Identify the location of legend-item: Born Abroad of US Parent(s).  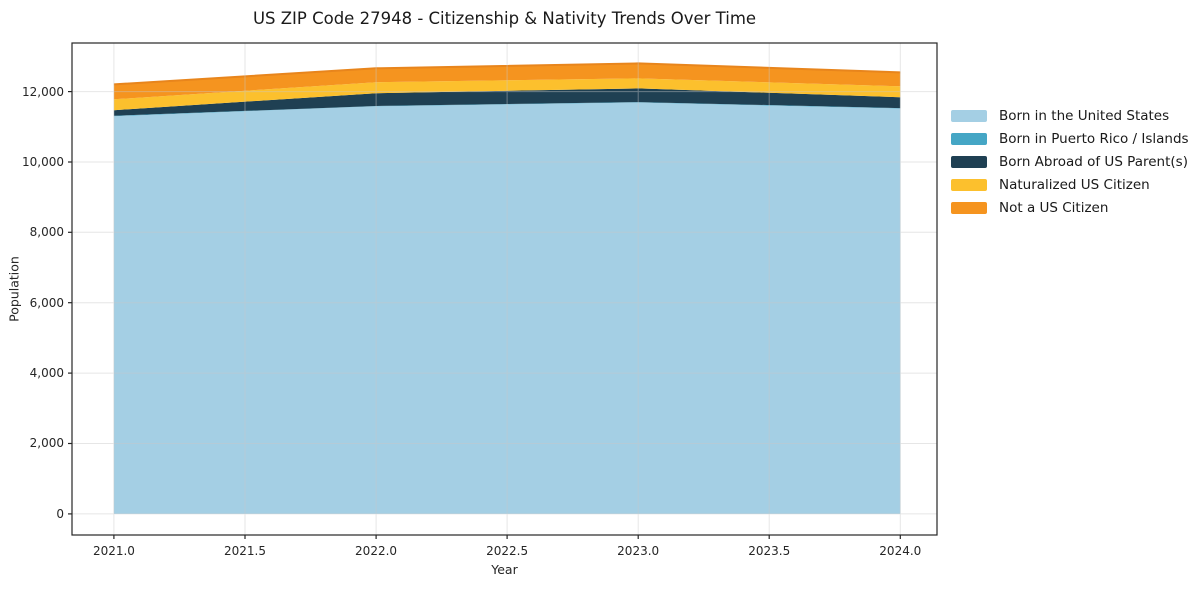
(1070, 161).